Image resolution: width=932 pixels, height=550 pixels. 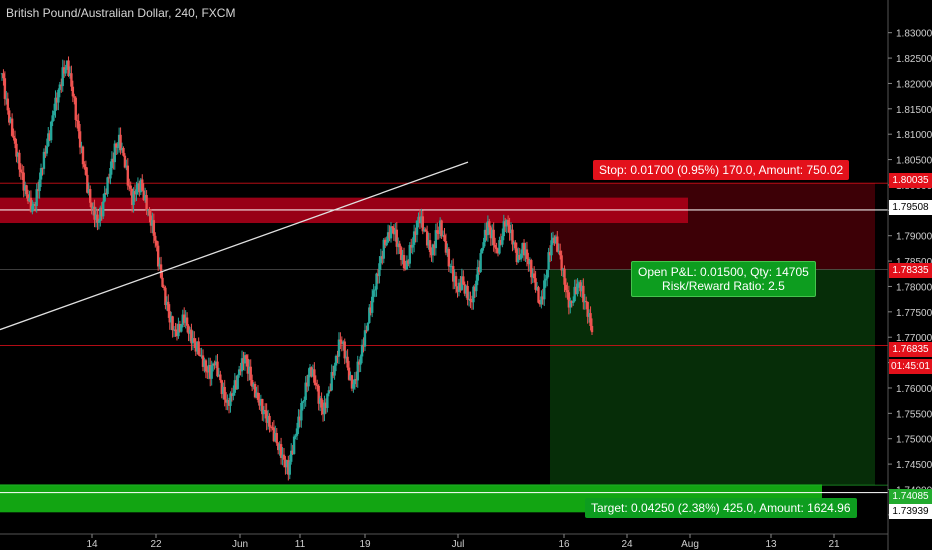 What do you see at coordinates (723, 286) in the screenshot?
I see `pnl-line2: Risk/Reward Ratio: 2.5` at bounding box center [723, 286].